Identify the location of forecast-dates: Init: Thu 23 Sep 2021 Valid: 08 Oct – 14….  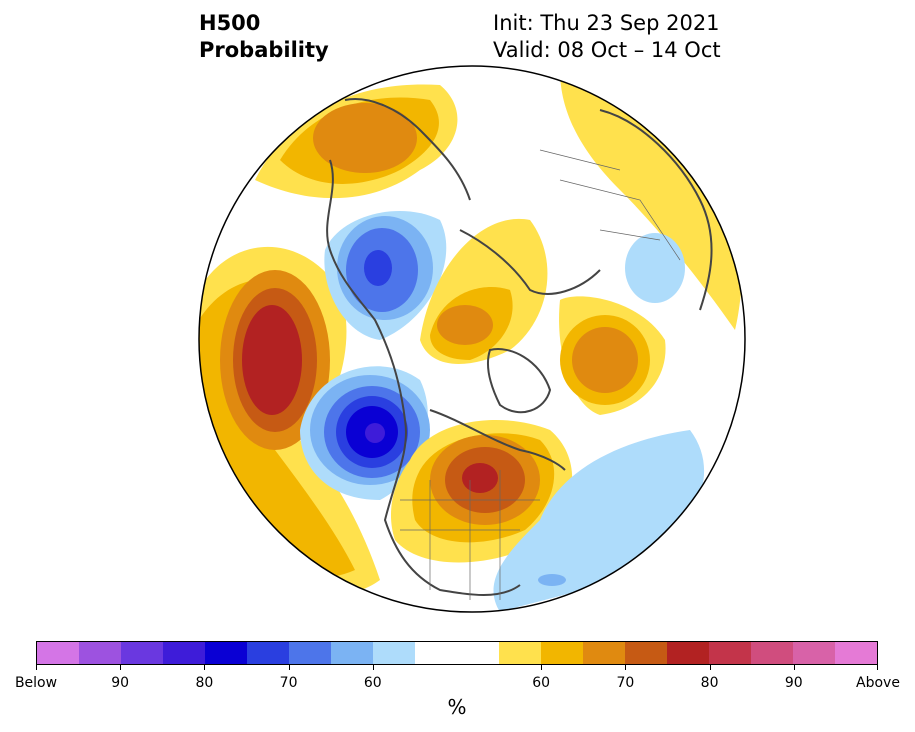
(607, 37).